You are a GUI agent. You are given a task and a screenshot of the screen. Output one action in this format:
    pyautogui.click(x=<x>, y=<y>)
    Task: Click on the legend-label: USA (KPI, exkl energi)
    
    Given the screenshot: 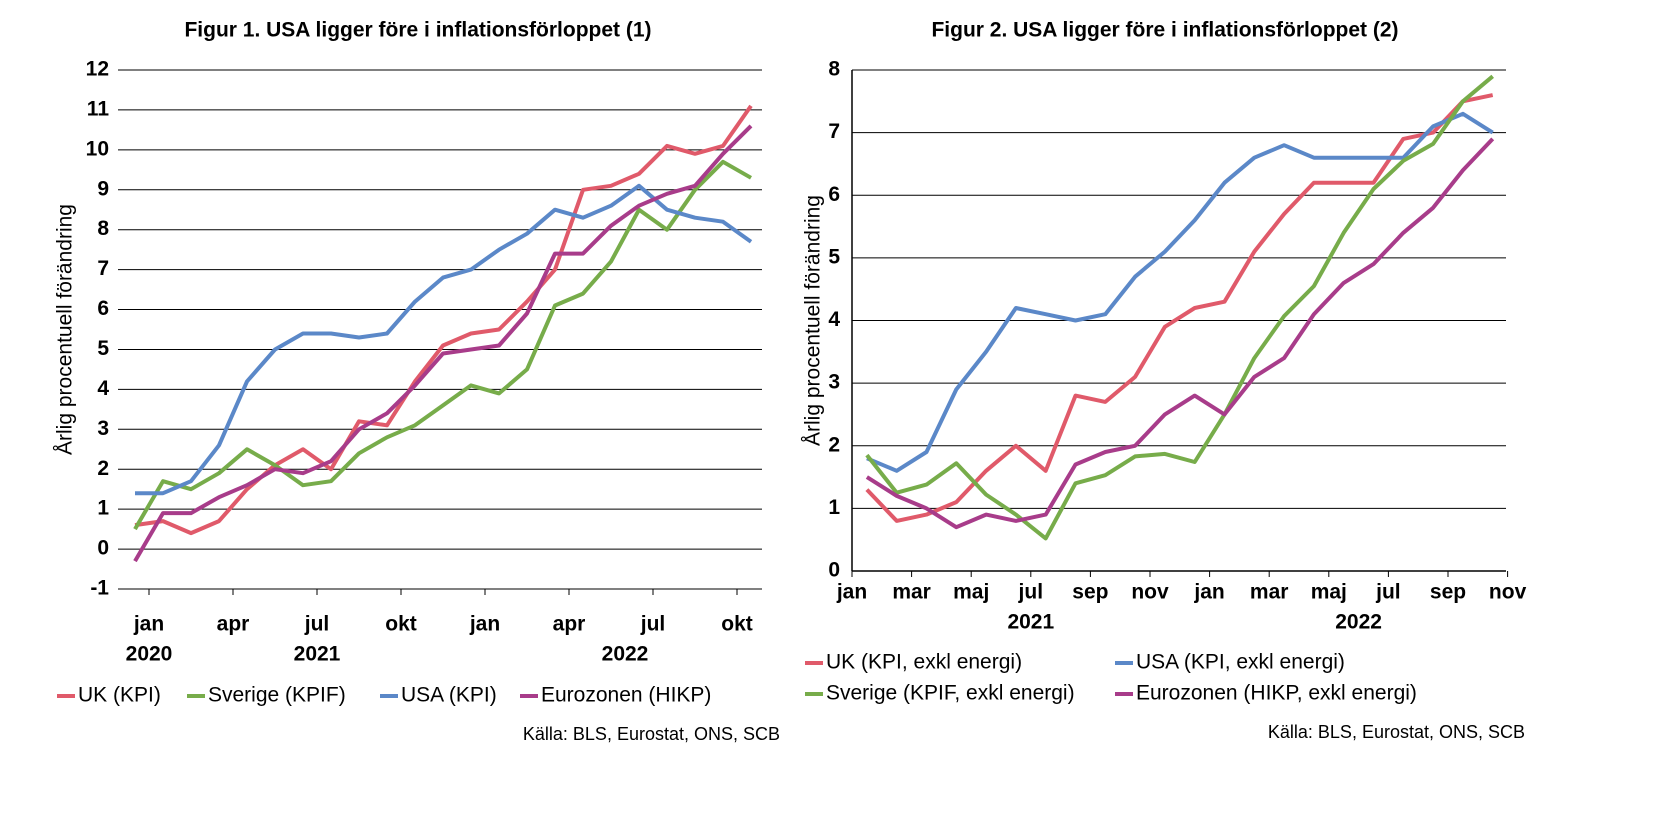 What is the action you would take?
    pyautogui.click(x=1240, y=662)
    